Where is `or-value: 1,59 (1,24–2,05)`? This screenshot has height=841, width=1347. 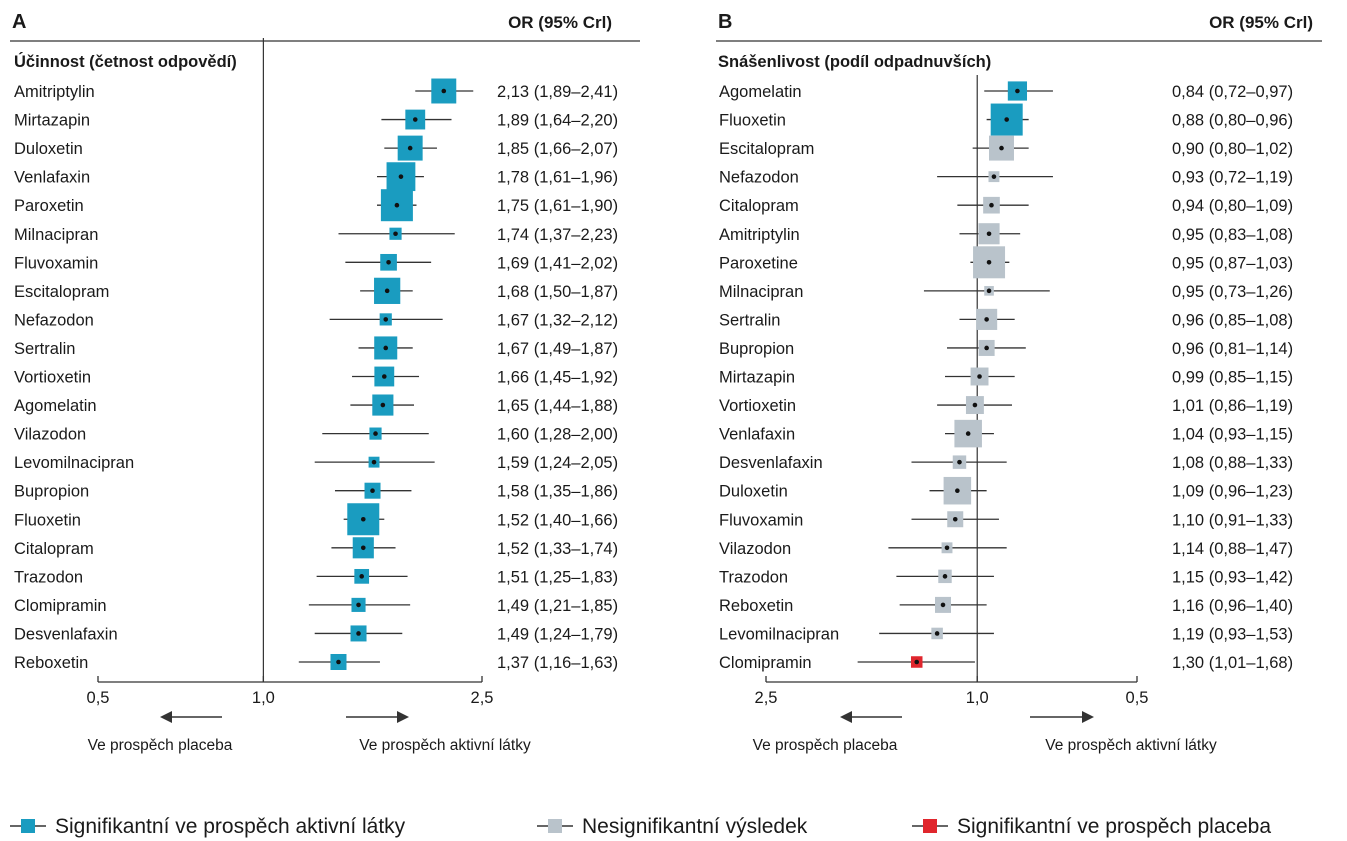
or-value: 1,59 (1,24–2,05) is located at coordinates (557, 463).